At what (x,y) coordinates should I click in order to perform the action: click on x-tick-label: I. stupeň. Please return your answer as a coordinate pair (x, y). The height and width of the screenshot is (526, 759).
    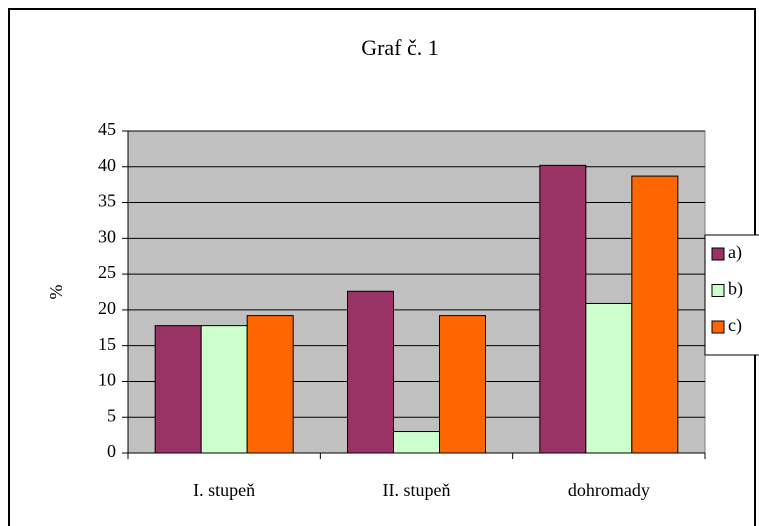
    Looking at the image, I should click on (224, 490).